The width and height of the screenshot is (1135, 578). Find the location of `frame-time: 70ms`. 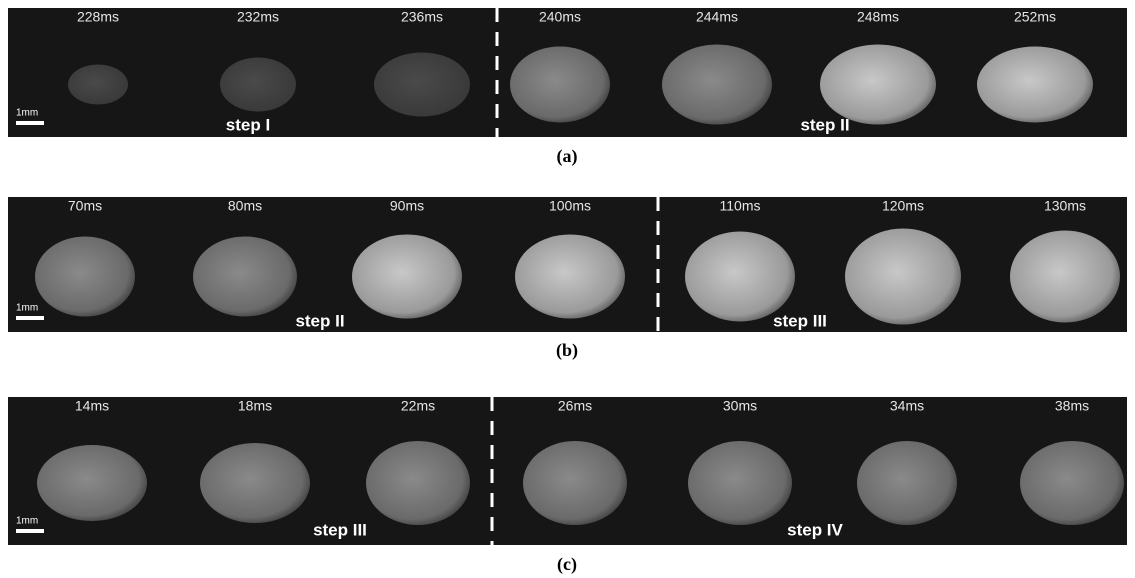

frame-time: 70ms is located at coordinates (85, 206).